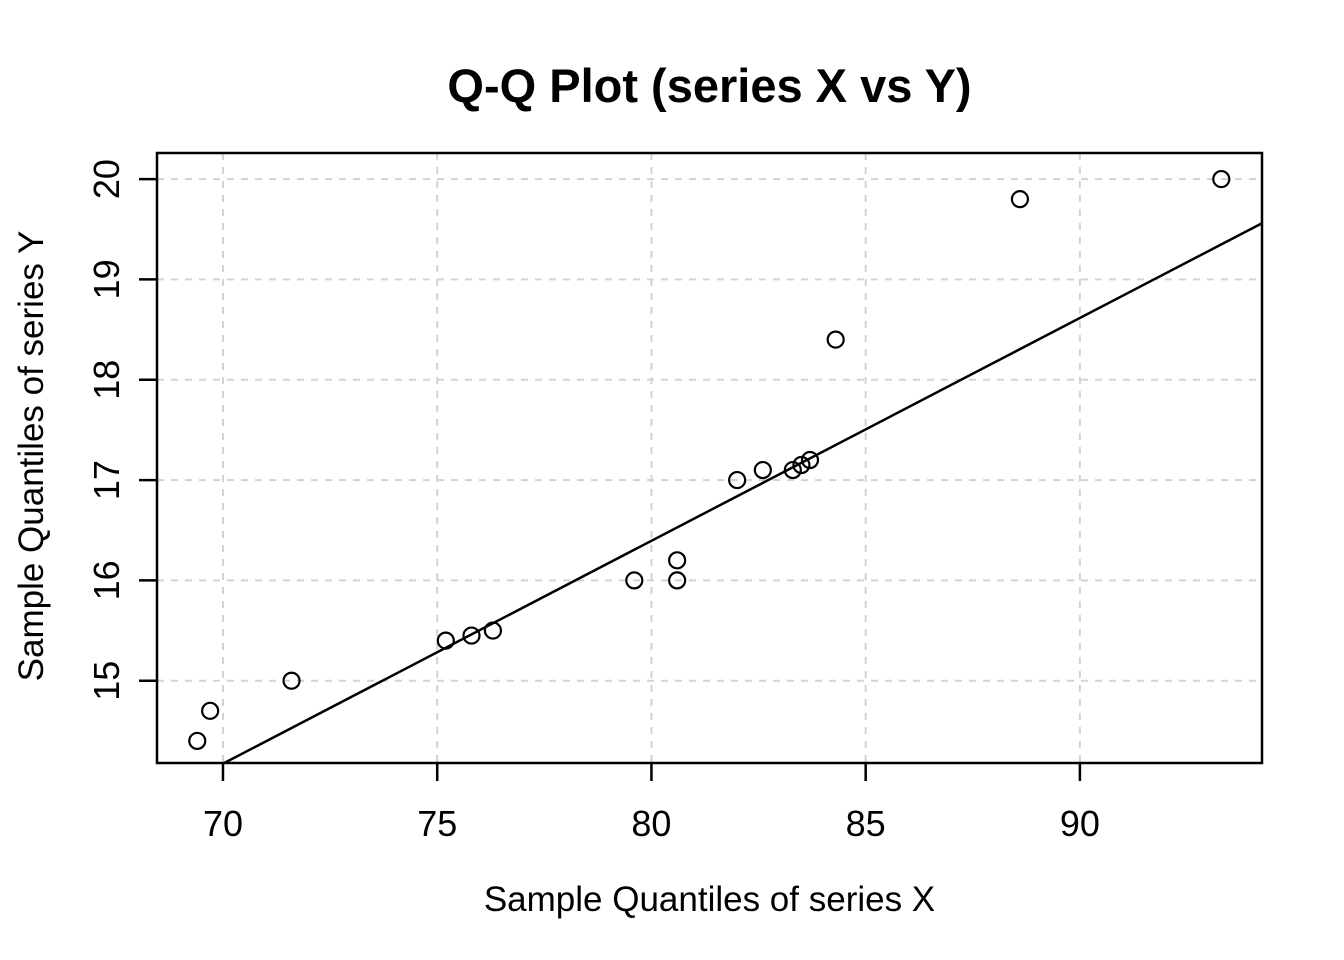 Image resolution: width=1344 pixels, height=960 pixels. Describe the element at coordinates (709, 85) in the screenshot. I see `chart-title: Q-Q Plot (series X vs Y)` at that location.